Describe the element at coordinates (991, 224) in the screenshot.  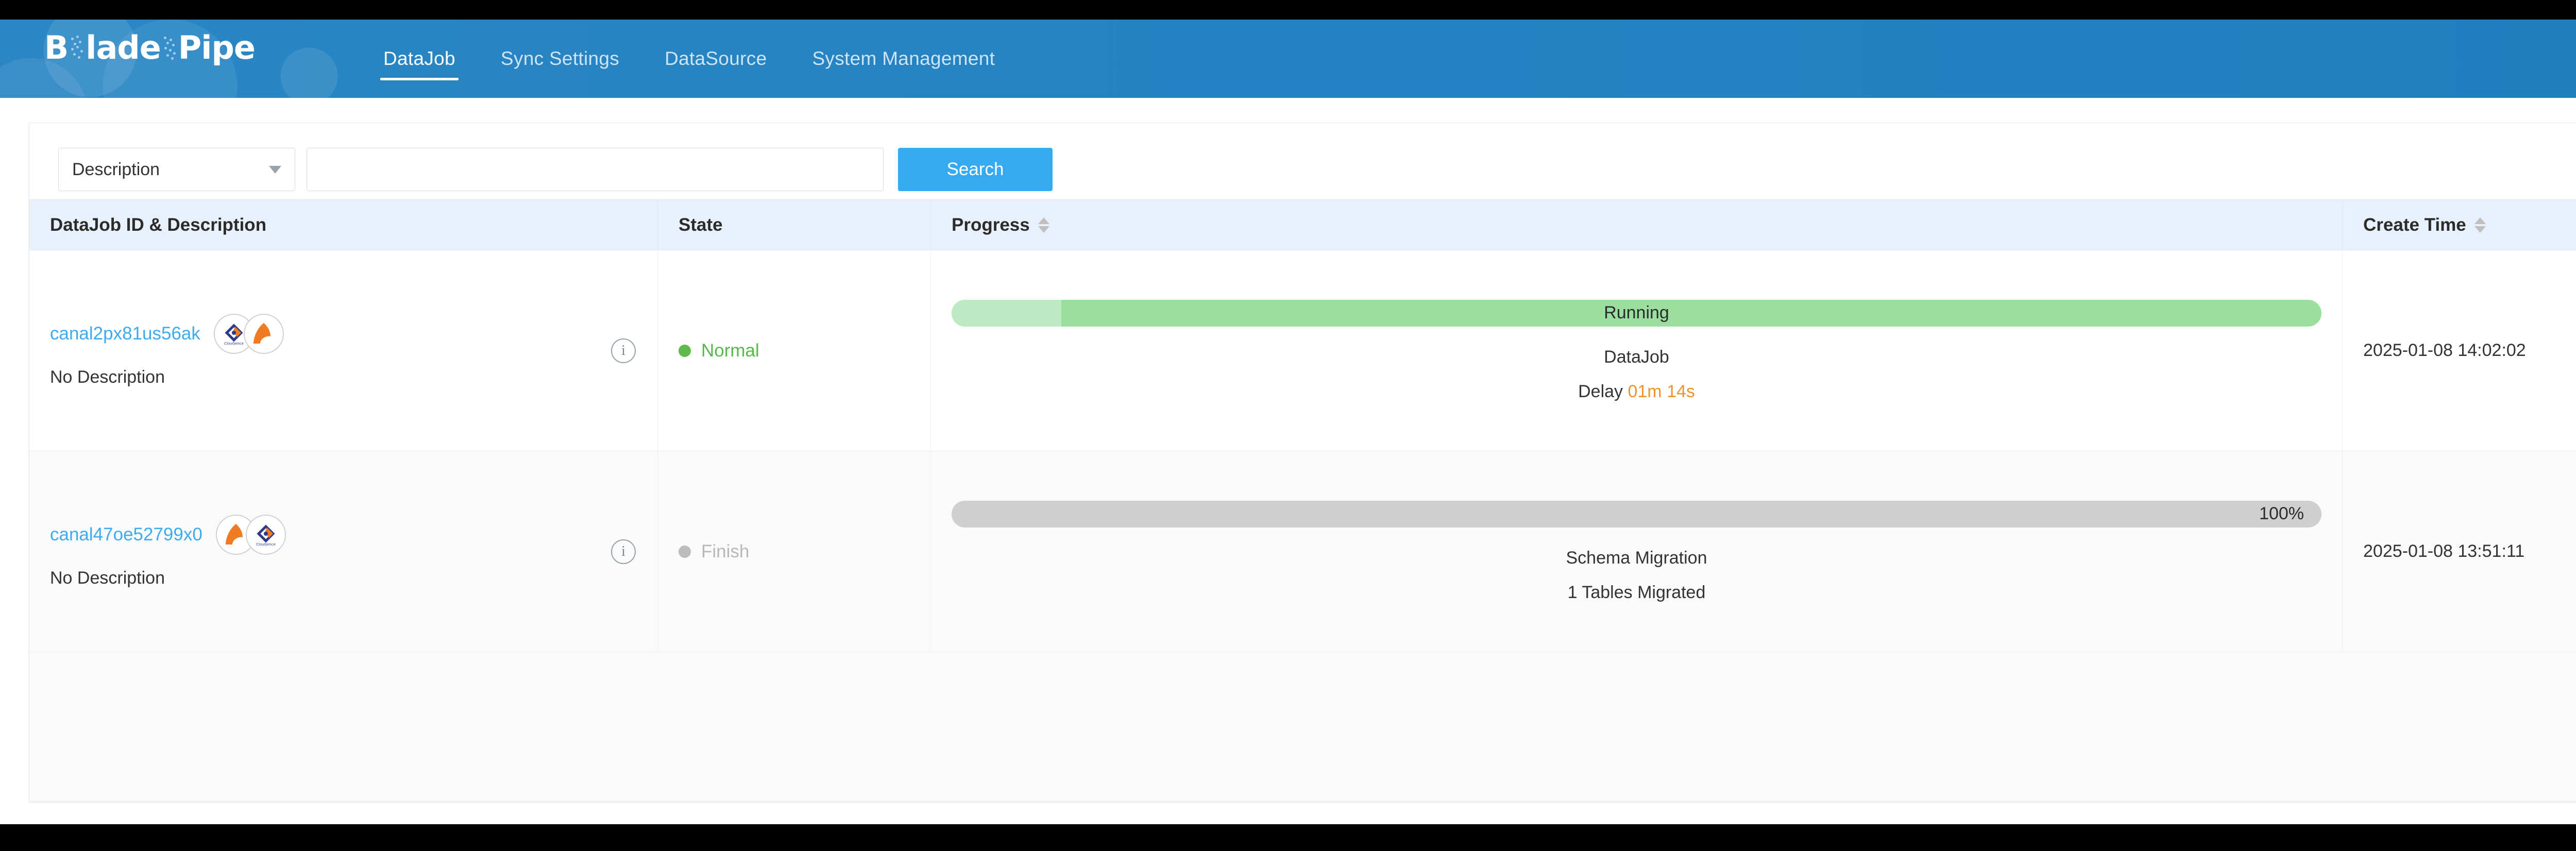
I see `column-label: Progress` at that location.